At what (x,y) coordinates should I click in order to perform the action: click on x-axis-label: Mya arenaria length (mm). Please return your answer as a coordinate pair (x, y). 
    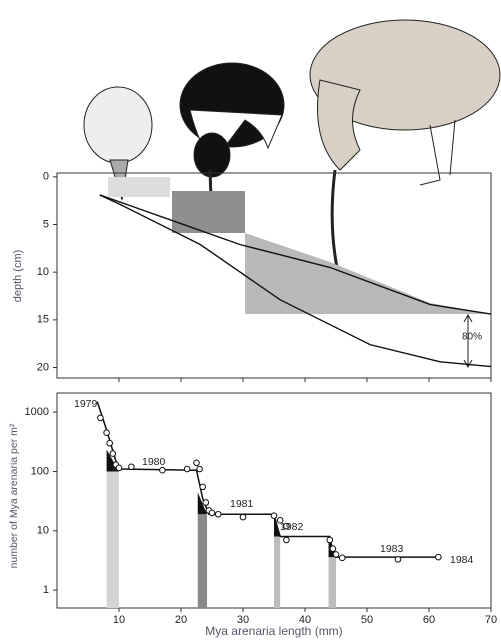
    Looking at the image, I should click on (273, 631).